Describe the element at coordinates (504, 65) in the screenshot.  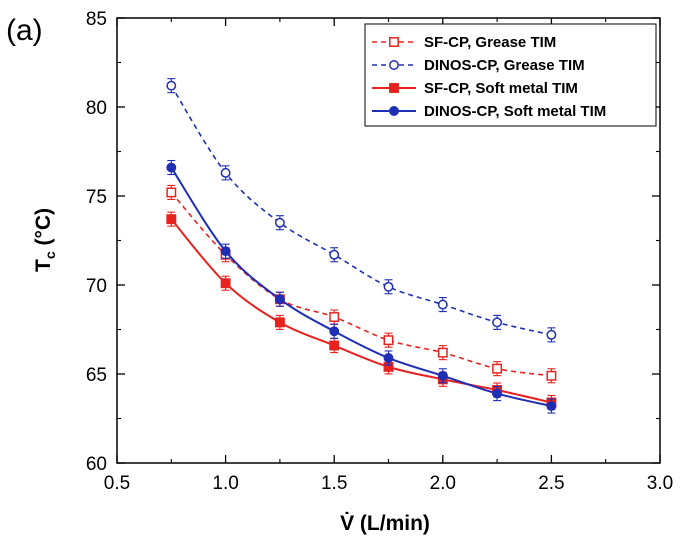
I see `legend-label: DINOS-CP, Grease TIM` at that location.